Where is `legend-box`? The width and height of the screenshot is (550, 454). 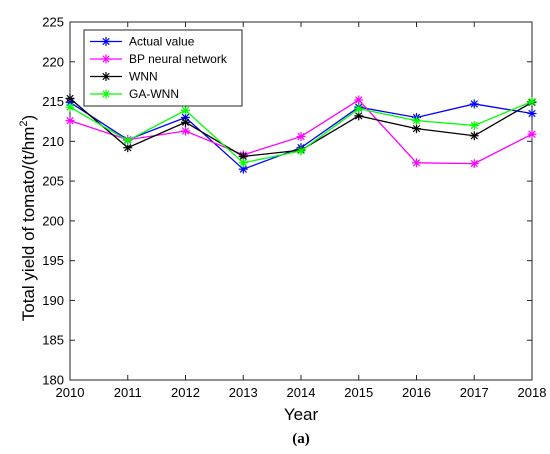 legend-box is located at coordinates (163, 68).